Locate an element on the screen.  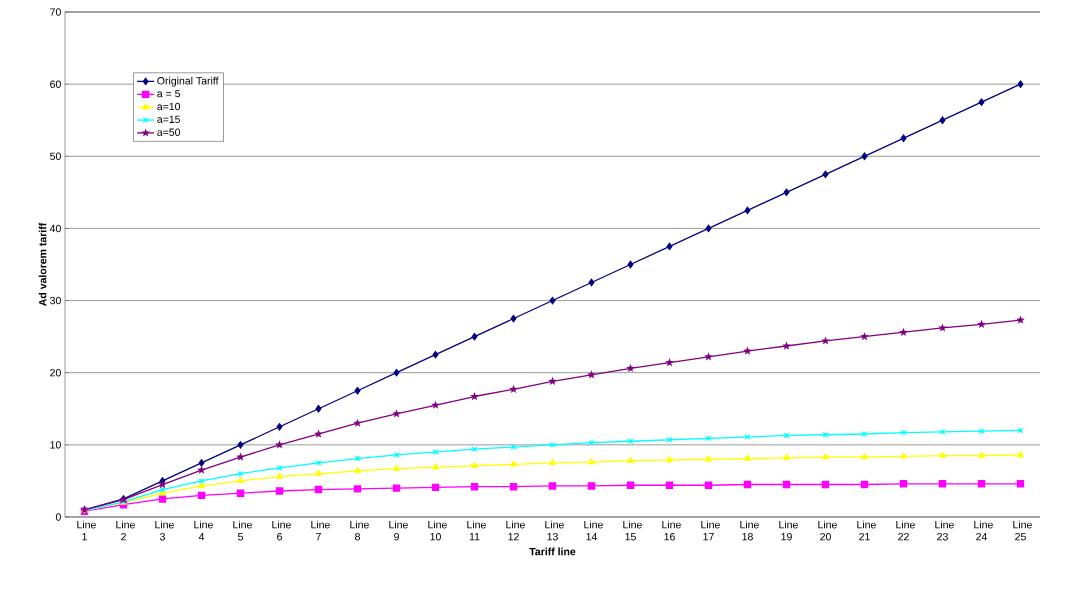
x-tick-label: Line 6 is located at coordinates (281, 530).